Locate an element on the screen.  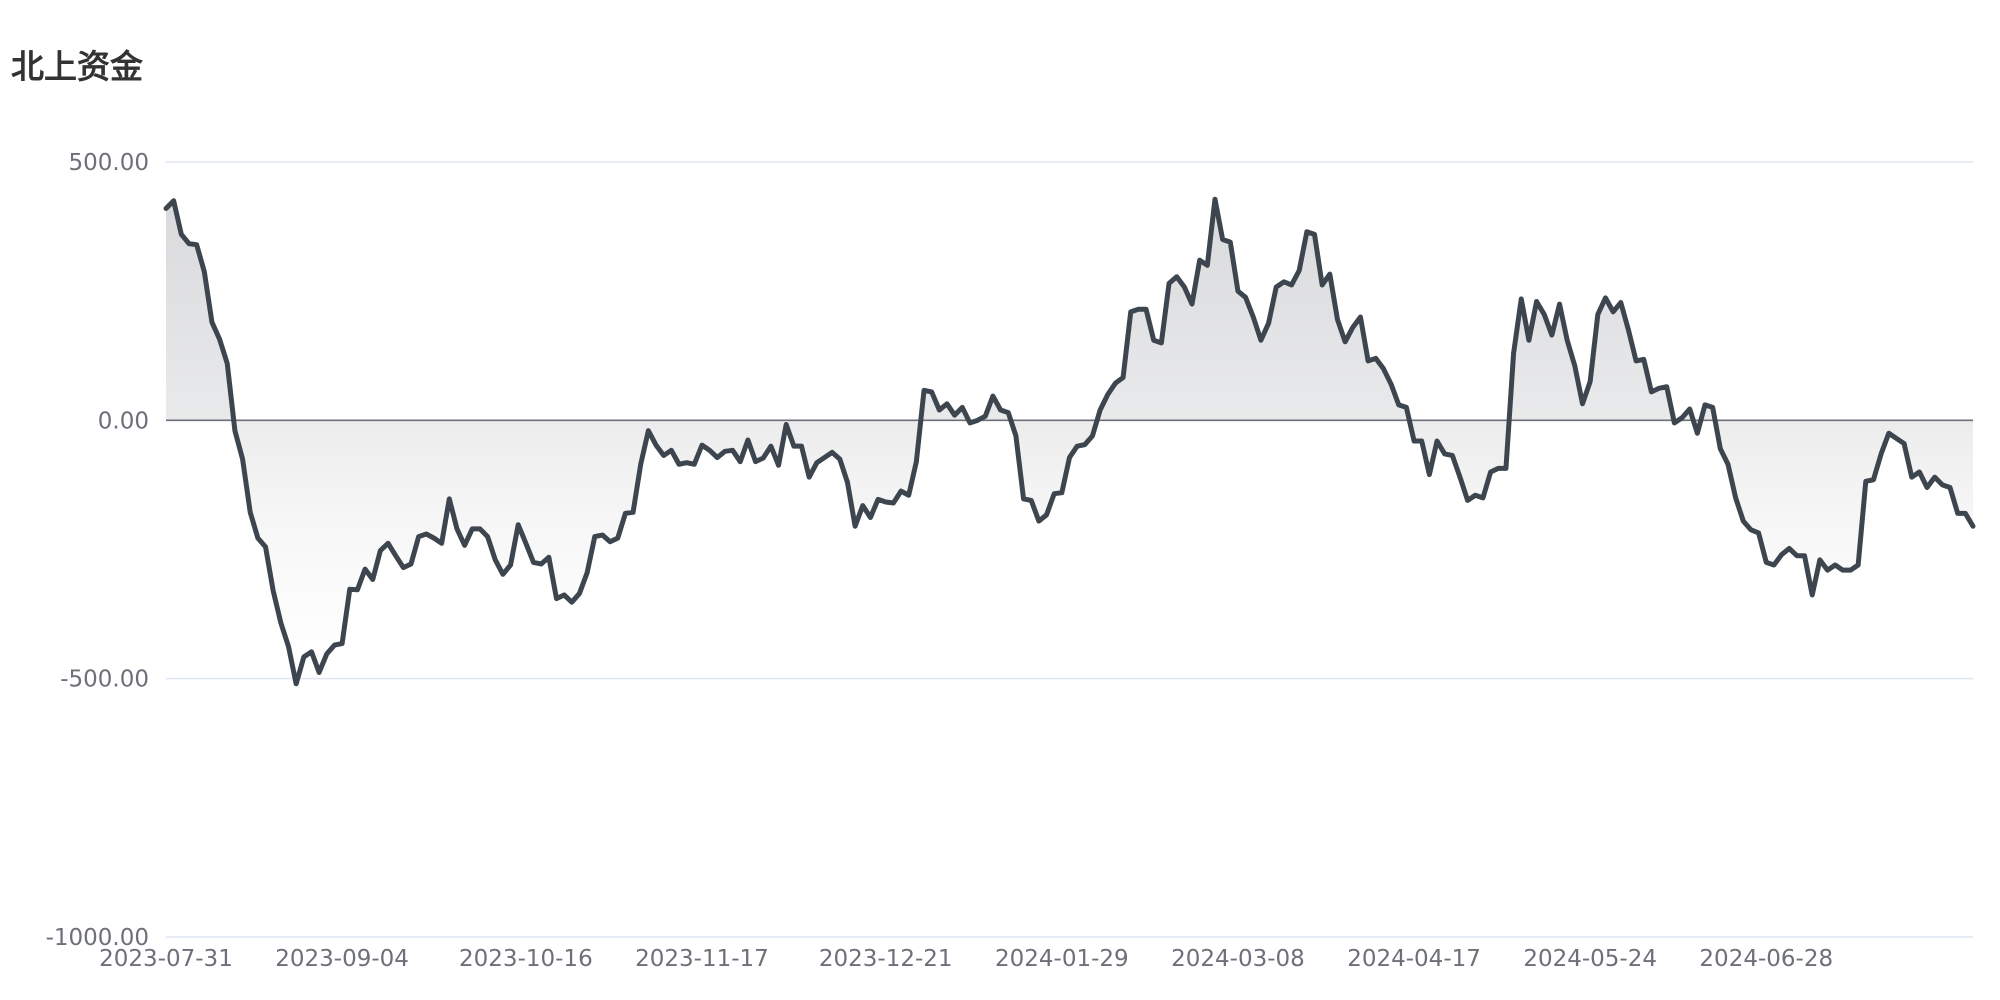
x-tick-label: 2024-06-28 is located at coordinates (1766, 959).